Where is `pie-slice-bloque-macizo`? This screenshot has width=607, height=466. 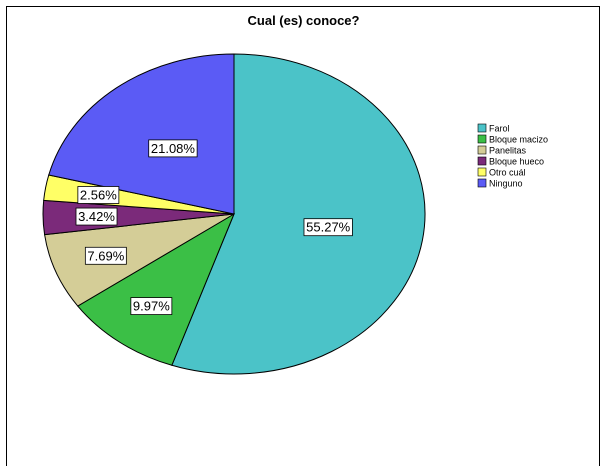
pie-slice-bloque-macizo is located at coordinates (156, 289).